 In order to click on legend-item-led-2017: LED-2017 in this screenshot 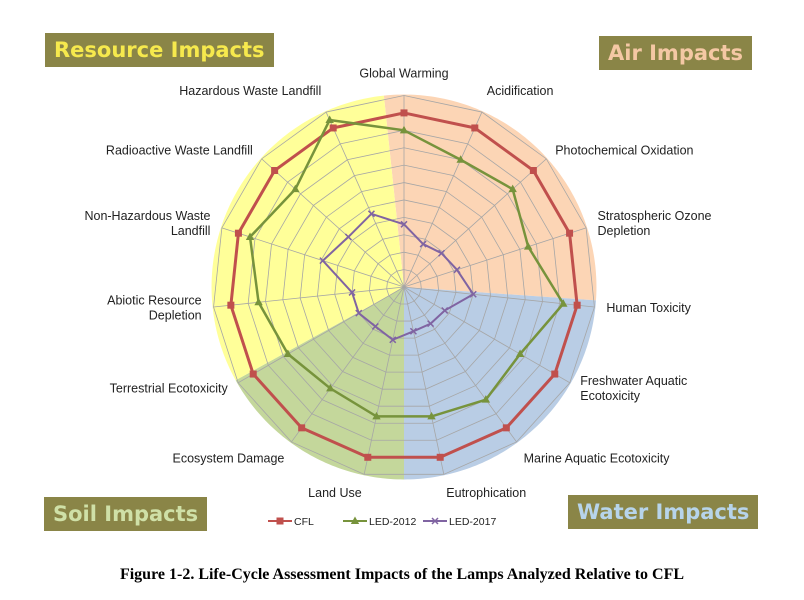, I will do `click(459, 522)`.